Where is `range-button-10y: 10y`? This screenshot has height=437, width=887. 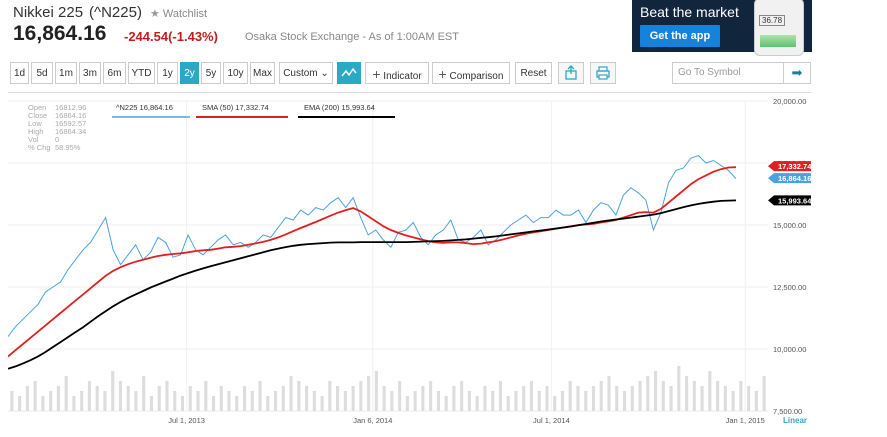 range-button-10y: 10y is located at coordinates (235, 73).